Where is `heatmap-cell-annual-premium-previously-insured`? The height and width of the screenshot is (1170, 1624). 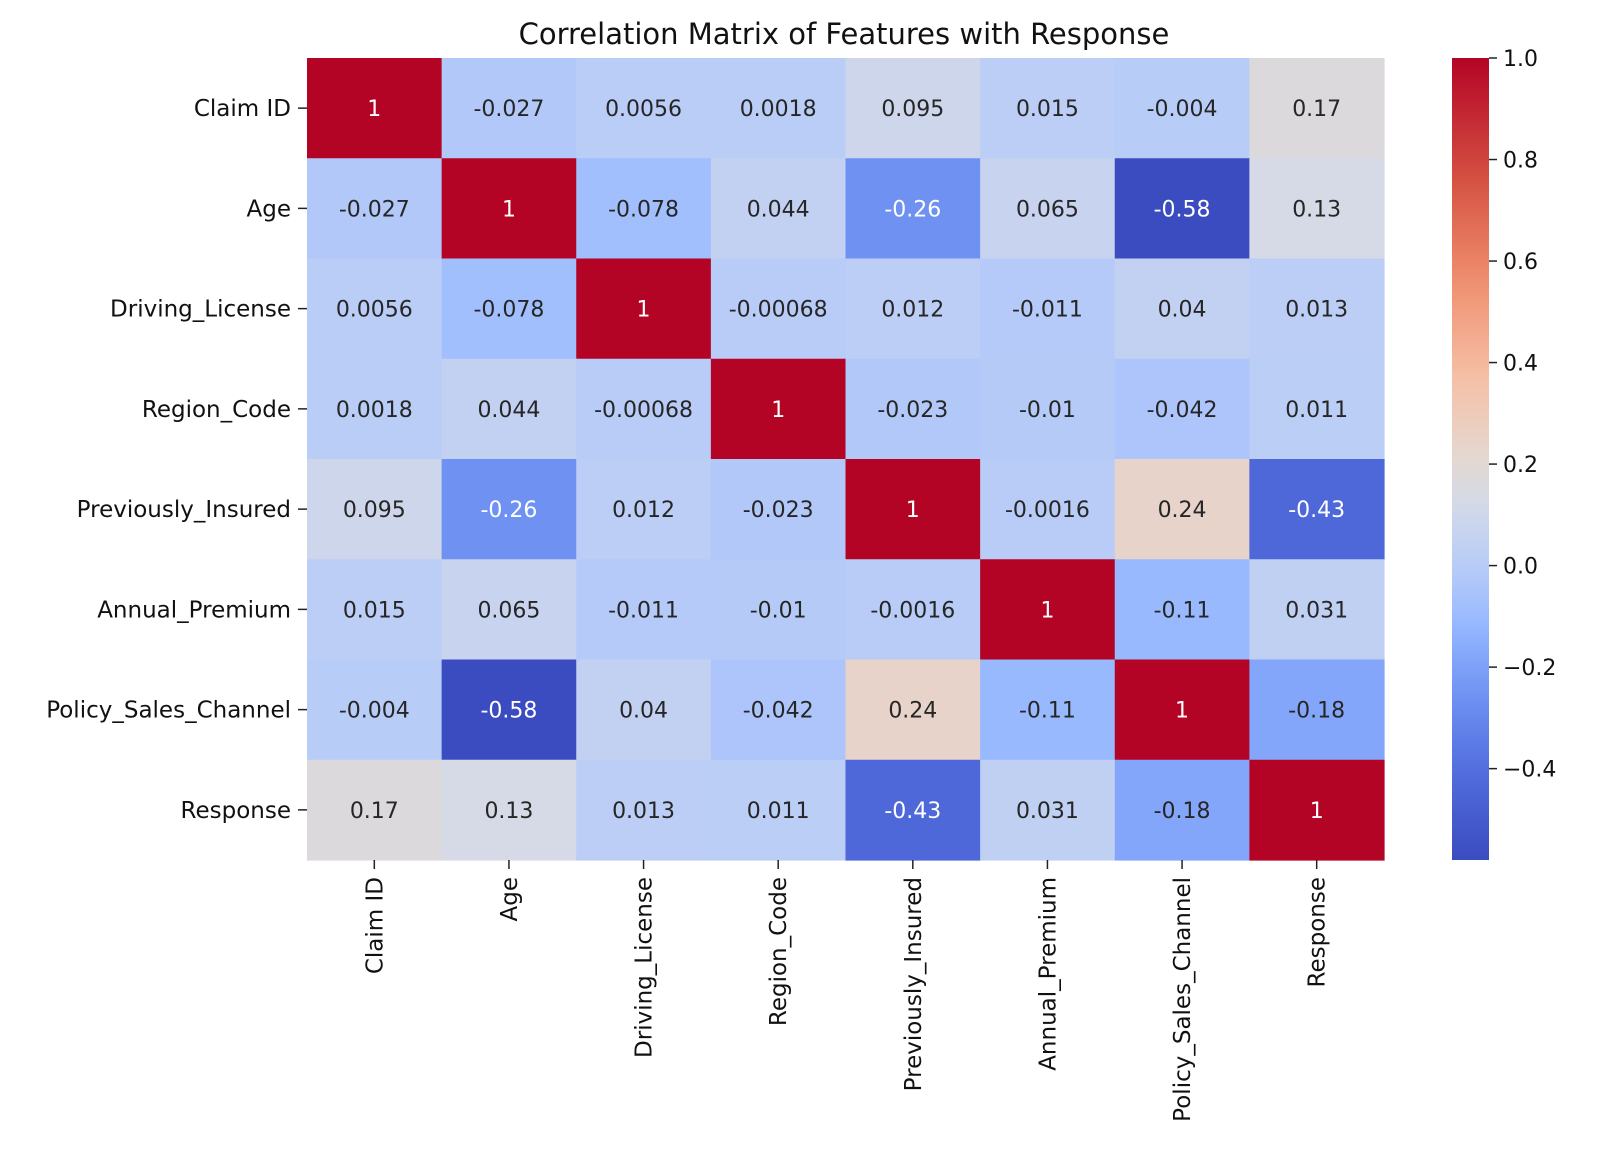
heatmap-cell-annual-premium-previously-insured is located at coordinates (913, 610).